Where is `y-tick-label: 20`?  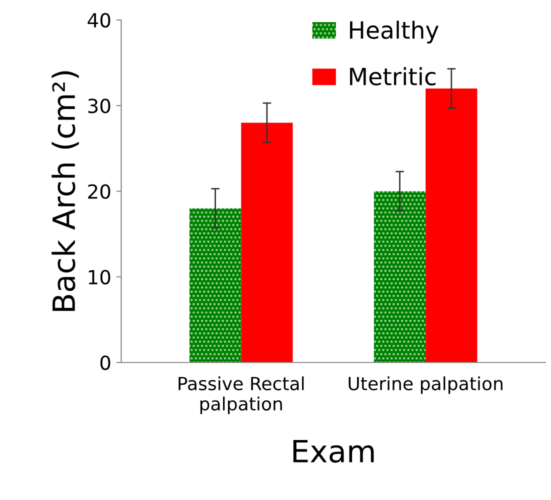 y-tick-label: 20 is located at coordinates (99, 191).